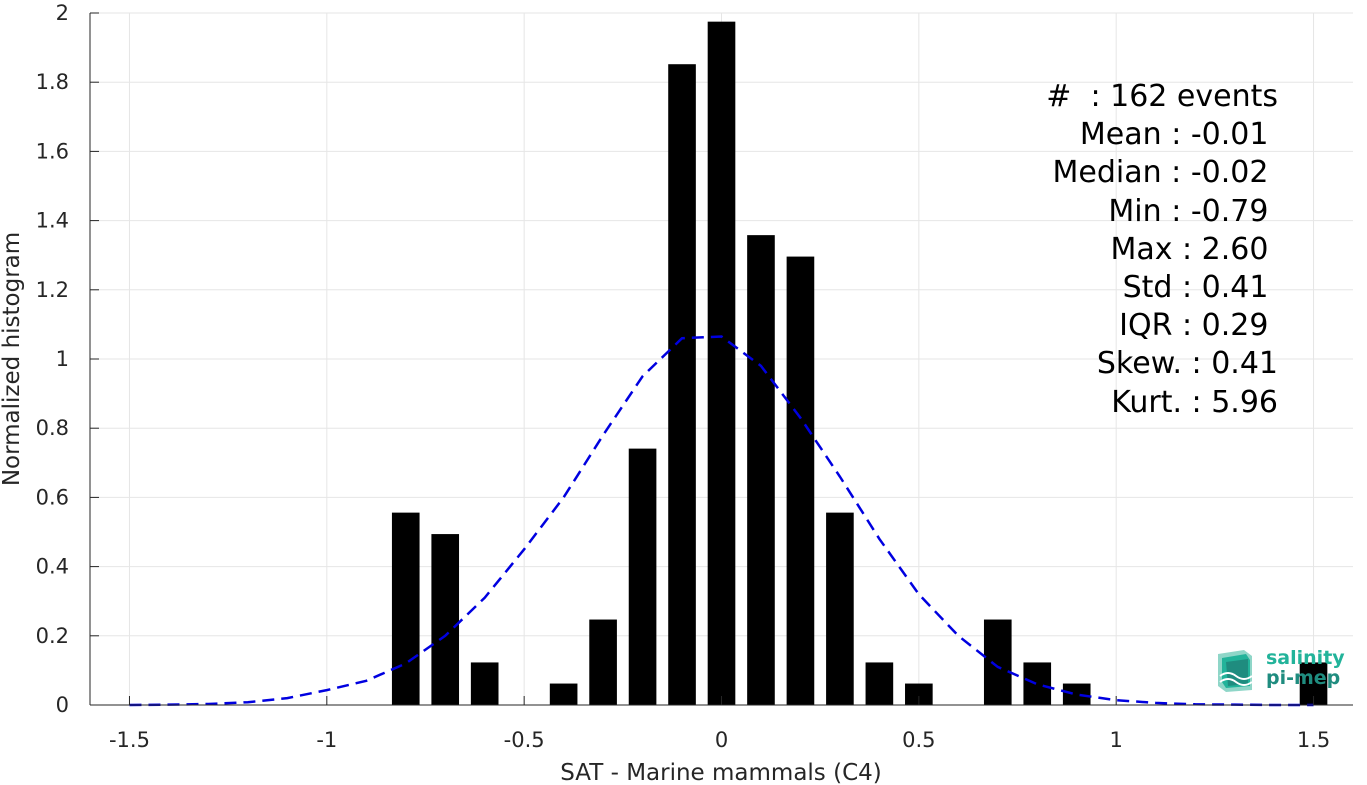  I want to click on stat-iqr: IQR : 0.29, so click(1198, 326).